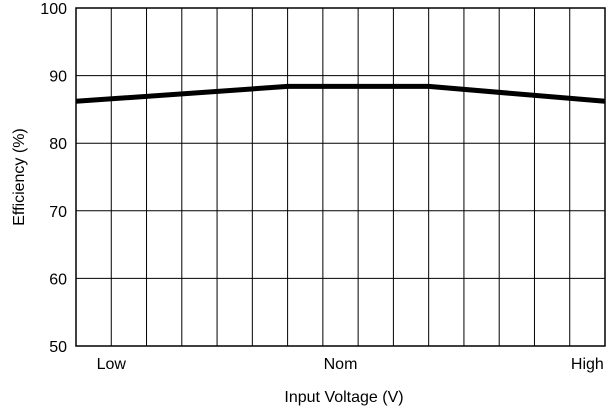  What do you see at coordinates (58, 144) in the screenshot?
I see `y-tick-label: 80` at bounding box center [58, 144].